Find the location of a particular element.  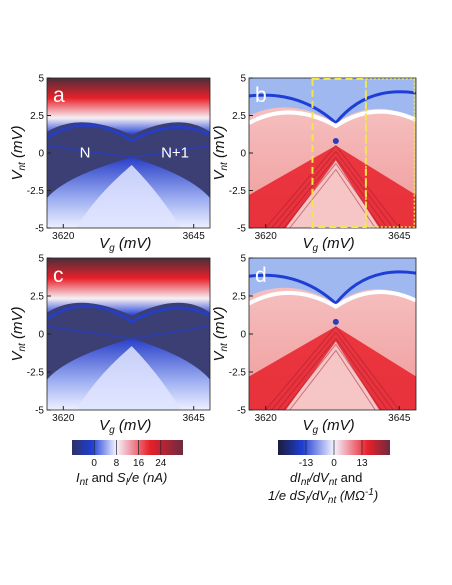

panel-b: b5 2.5 0 -2.5 -5 3620 3645 Vg (mV) Vnt (mV) is located at coordinates (314, 164).